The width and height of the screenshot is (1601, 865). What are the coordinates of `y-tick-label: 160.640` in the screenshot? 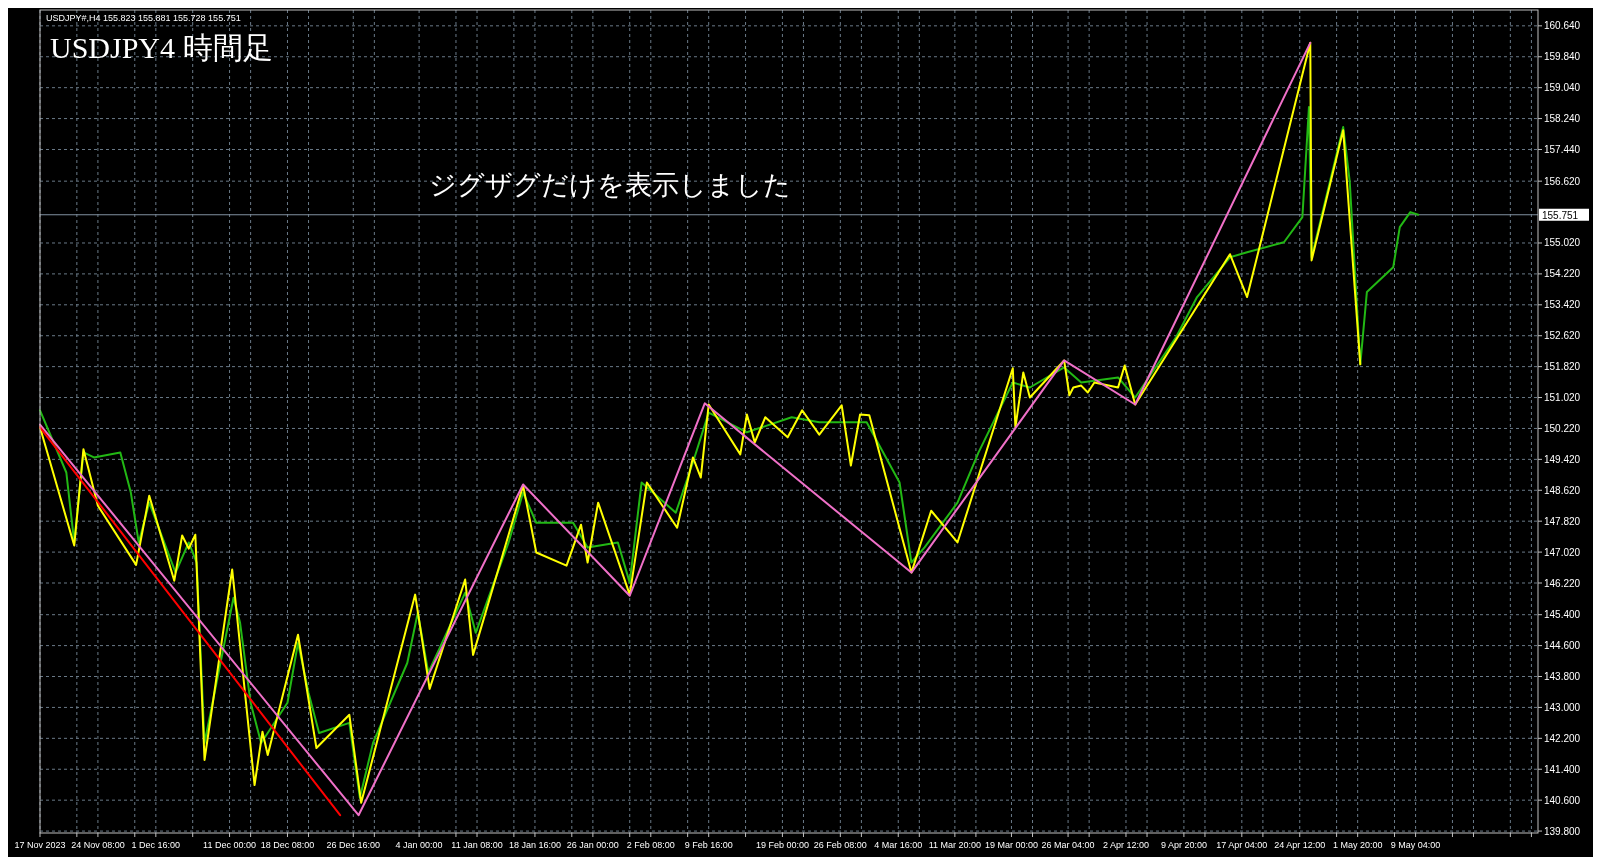 It's located at (1562, 26).